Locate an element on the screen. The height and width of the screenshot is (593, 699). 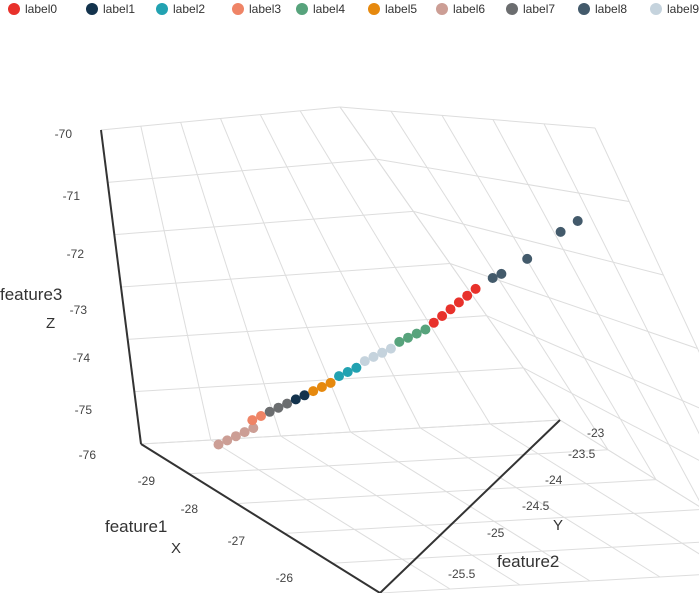
legend-item-label8: label8 is located at coordinates (602, 9).